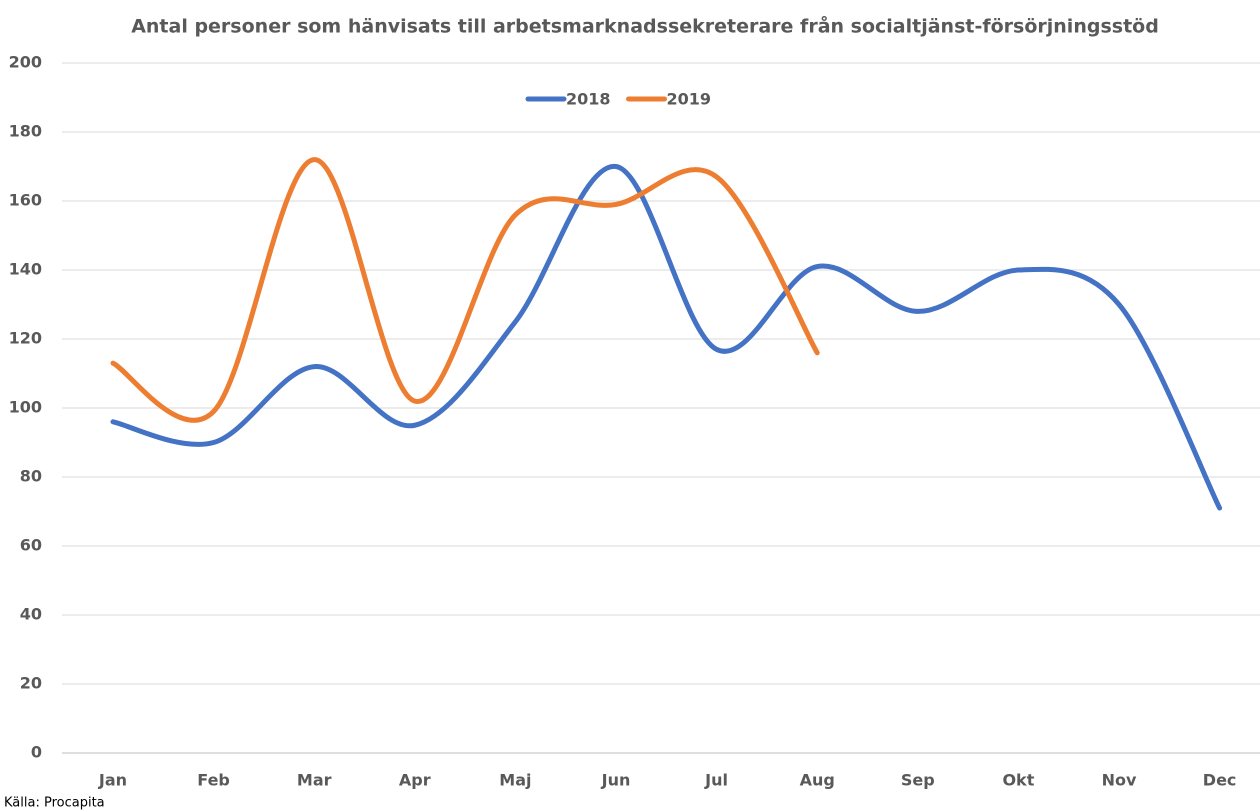 This screenshot has width=1260, height=812. Describe the element at coordinates (1018, 780) in the screenshot. I see `x-tick-label: Okt` at that location.